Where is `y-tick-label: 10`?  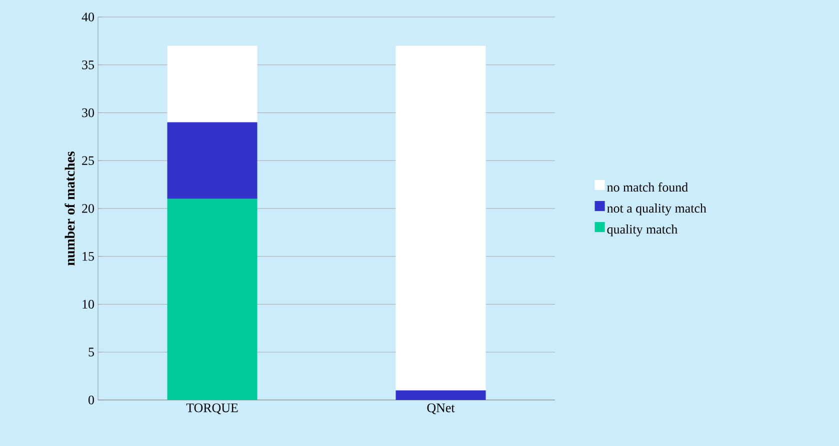 y-tick-label: 10 is located at coordinates (88, 304).